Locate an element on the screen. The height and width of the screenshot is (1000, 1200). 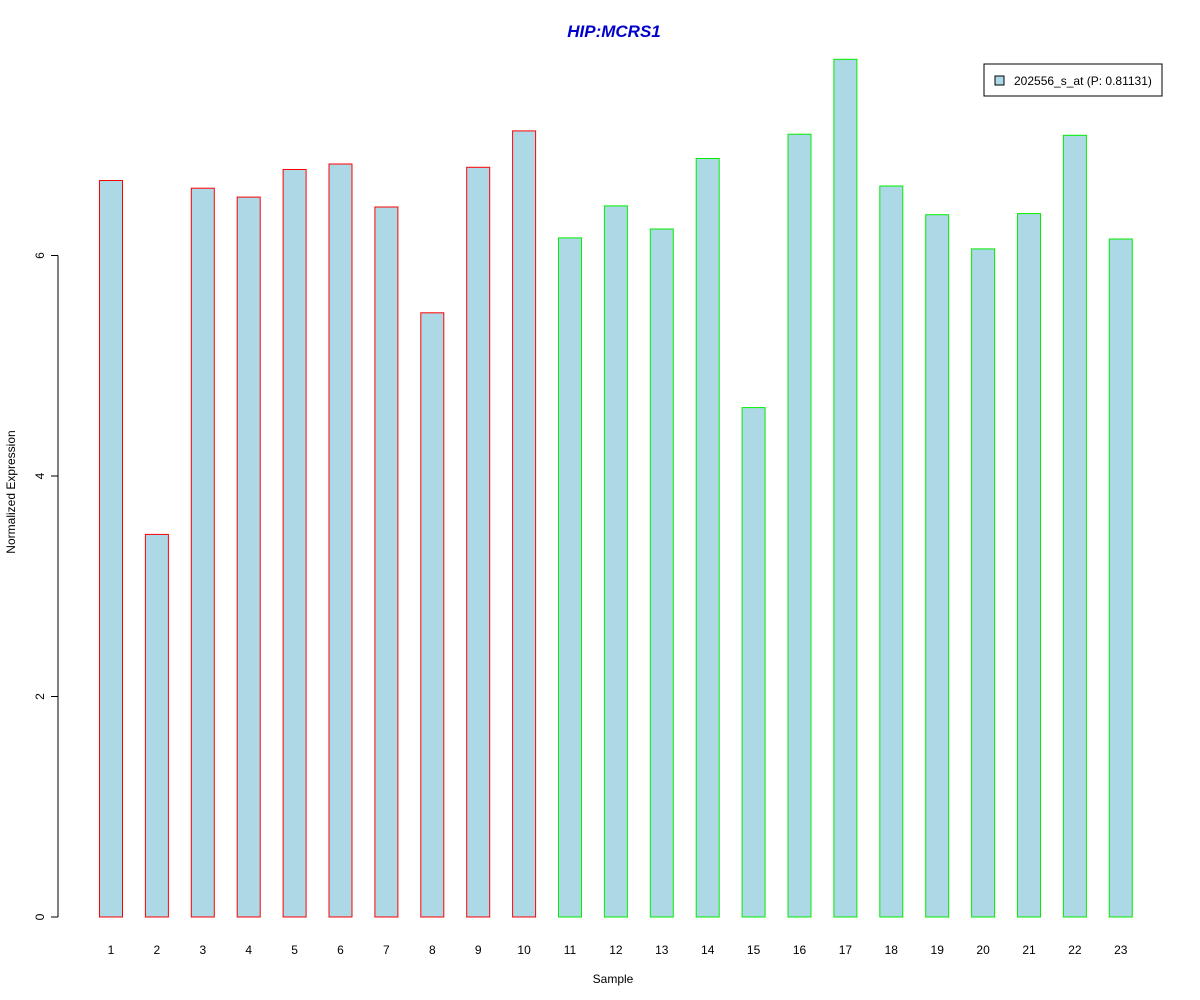
y-tick-label: 6 is located at coordinates (40, 255).